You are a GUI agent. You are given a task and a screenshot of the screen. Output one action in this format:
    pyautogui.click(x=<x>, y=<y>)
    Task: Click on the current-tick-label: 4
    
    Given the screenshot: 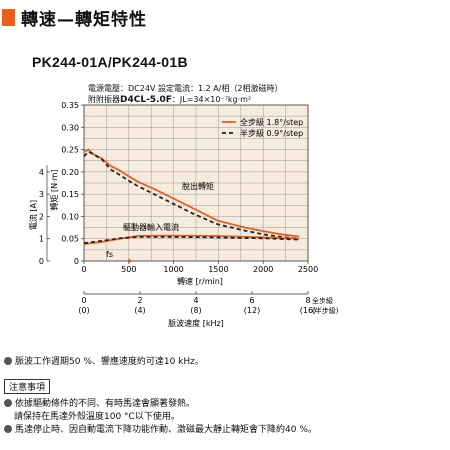 What is the action you would take?
    pyautogui.click(x=41, y=172)
    